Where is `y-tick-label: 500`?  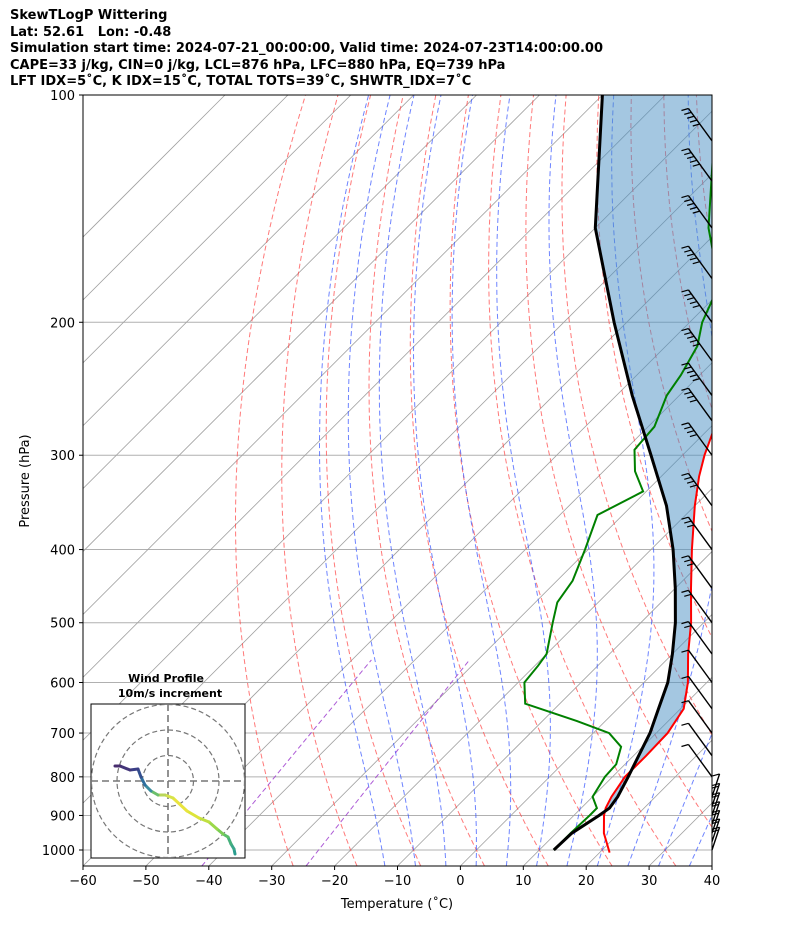
y-tick-label: 500 is located at coordinates (62, 624).